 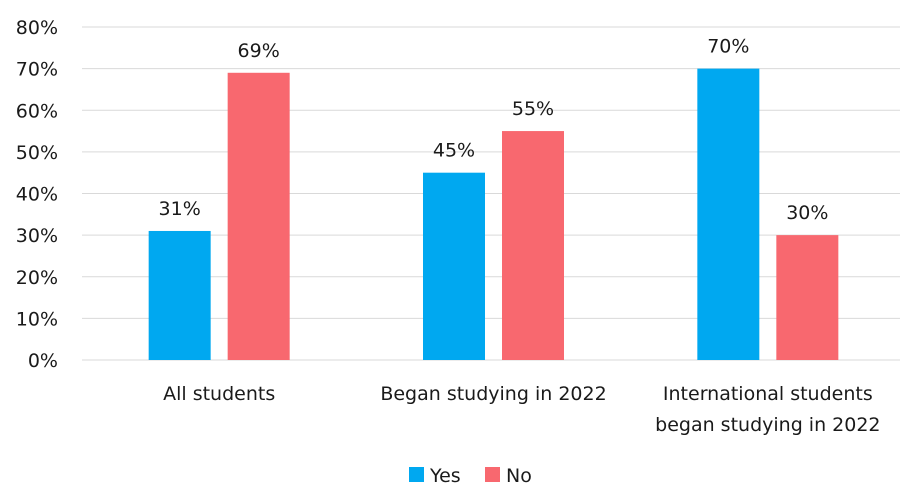 What do you see at coordinates (768, 394) in the screenshot?
I see `category-label: International students` at bounding box center [768, 394].